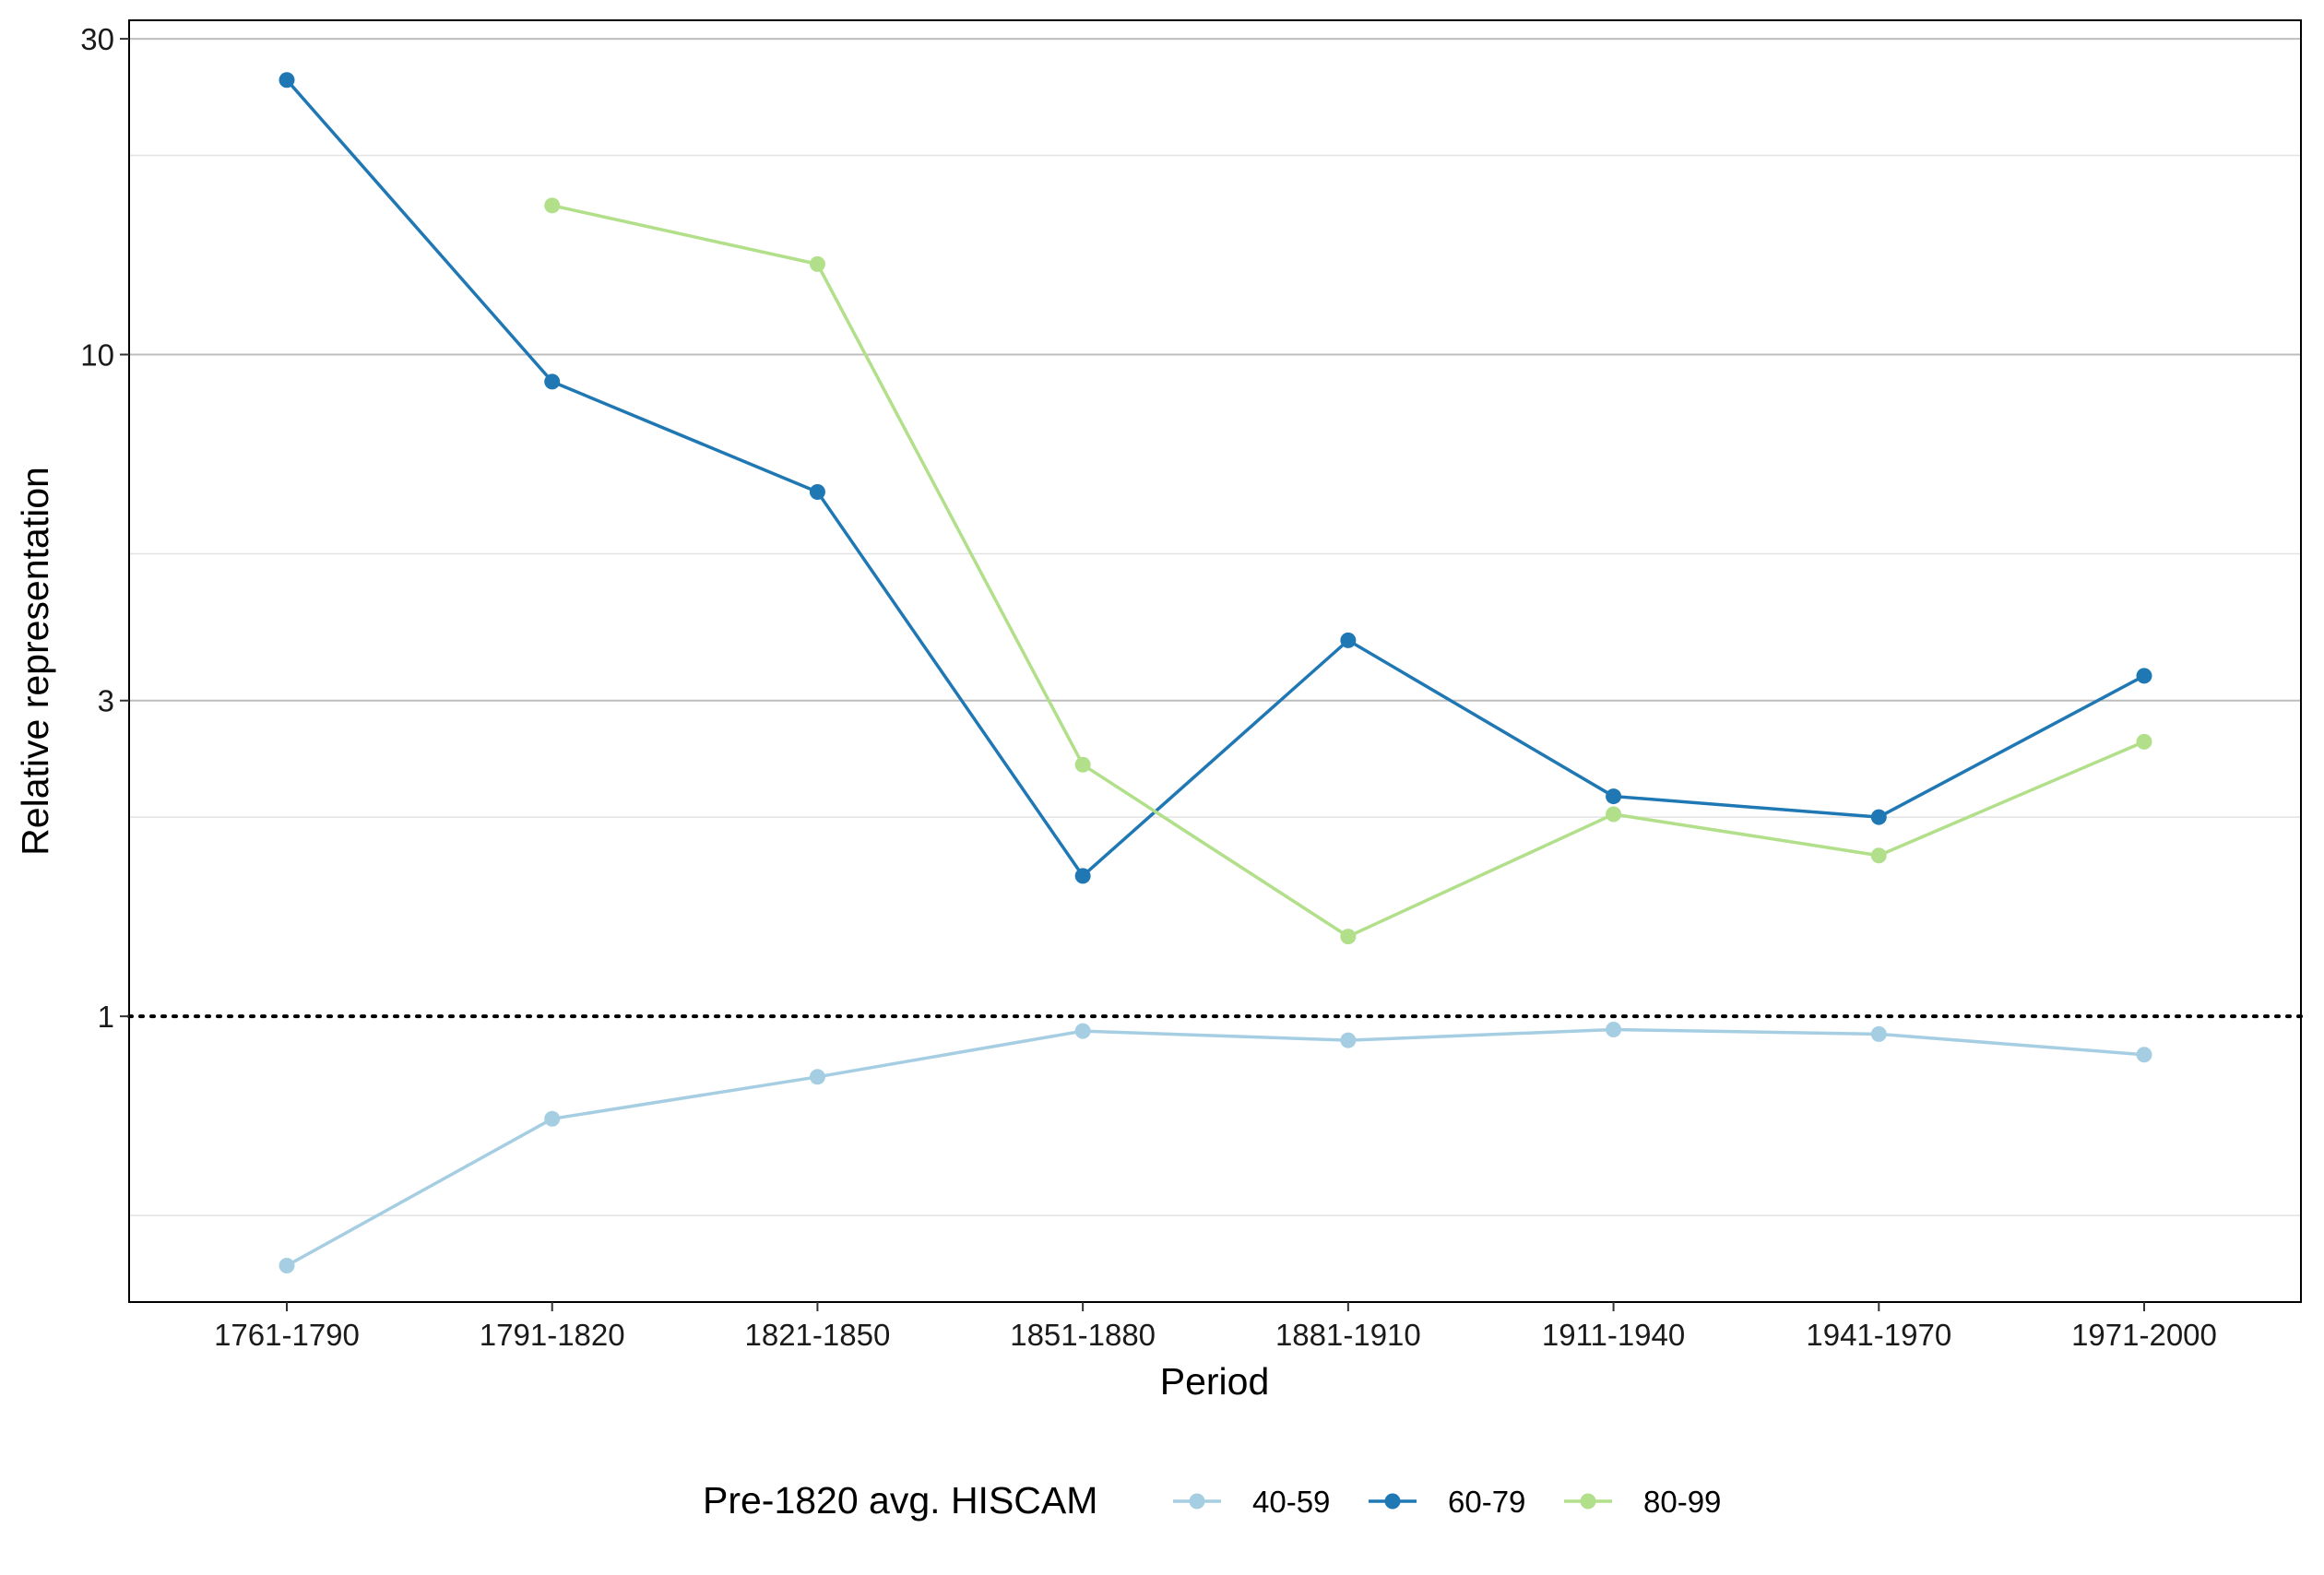 Image resolution: width=2324 pixels, height=1575 pixels. What do you see at coordinates (106, 1017) in the screenshot?
I see `y-tick-label: 1` at bounding box center [106, 1017].